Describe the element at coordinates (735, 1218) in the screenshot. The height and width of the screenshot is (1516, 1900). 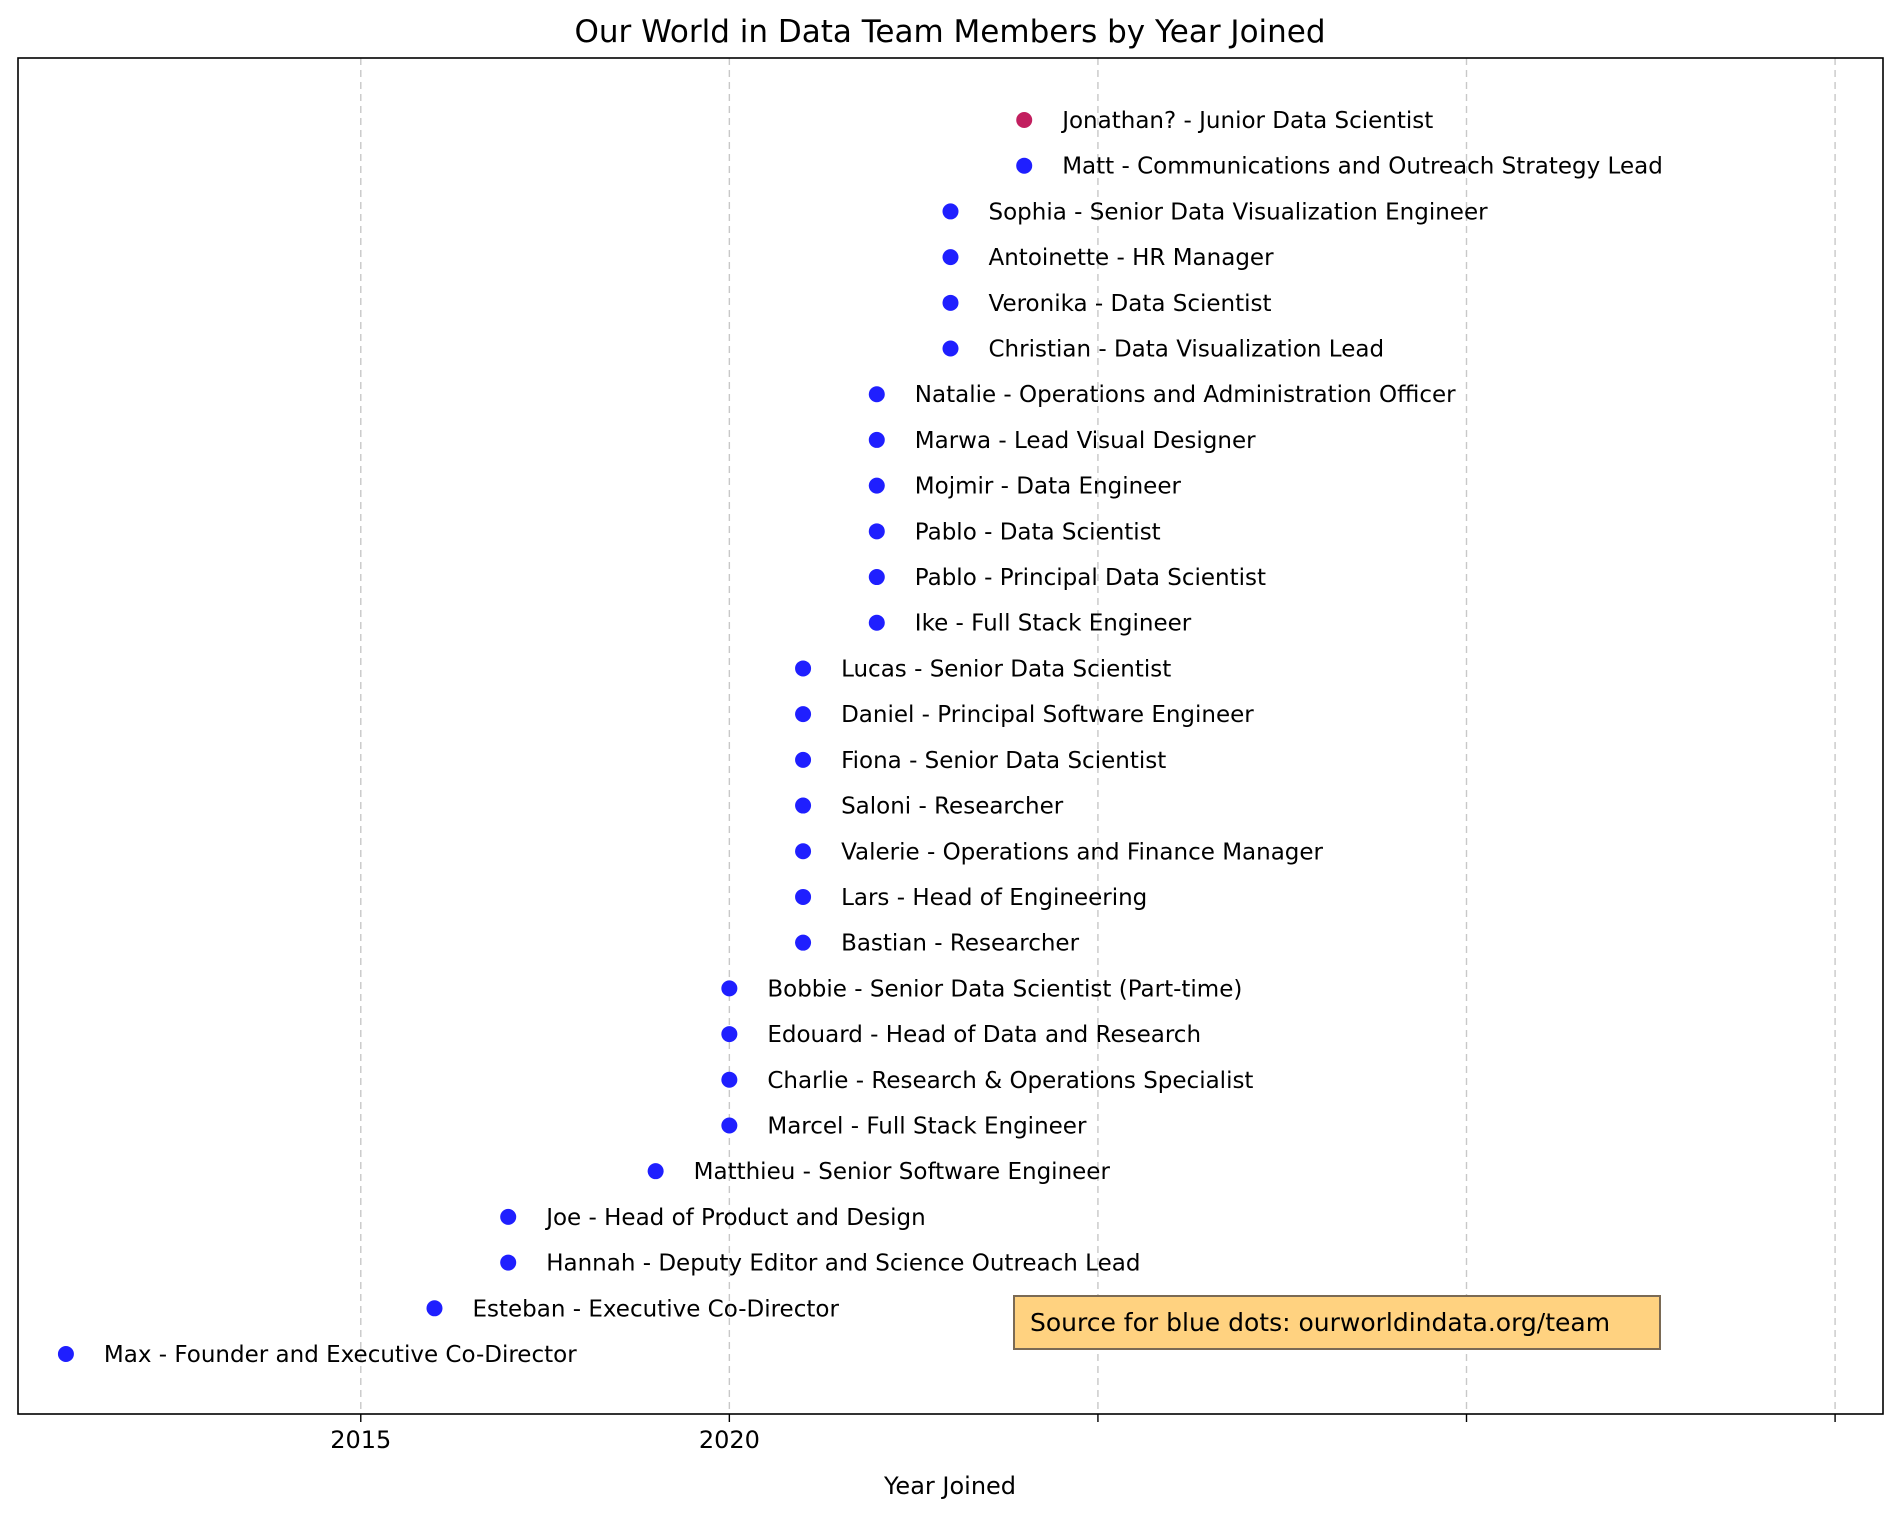
I see `point-label: Joe - Head of Product and Design` at that location.